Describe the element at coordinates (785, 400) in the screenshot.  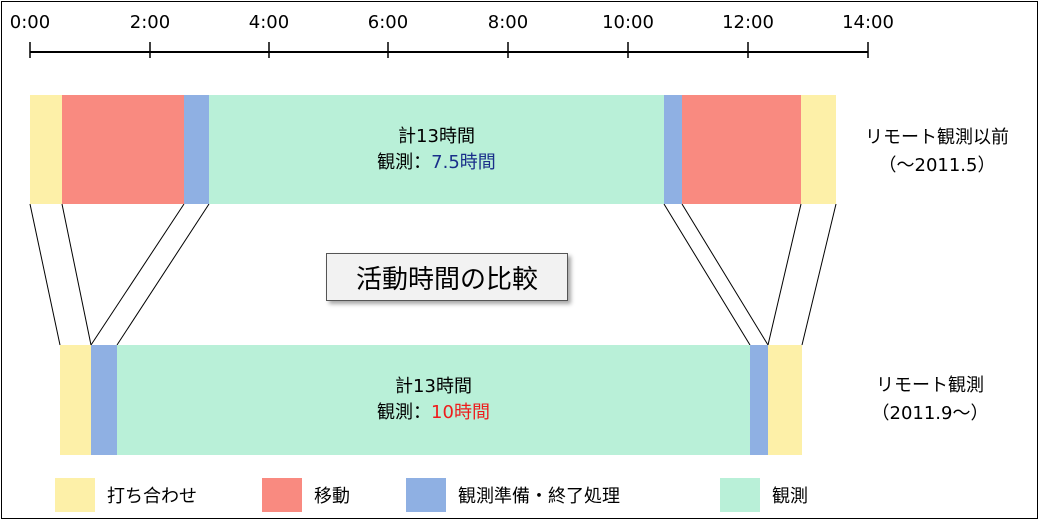
I see `bottom-end-meeting-segment` at that location.